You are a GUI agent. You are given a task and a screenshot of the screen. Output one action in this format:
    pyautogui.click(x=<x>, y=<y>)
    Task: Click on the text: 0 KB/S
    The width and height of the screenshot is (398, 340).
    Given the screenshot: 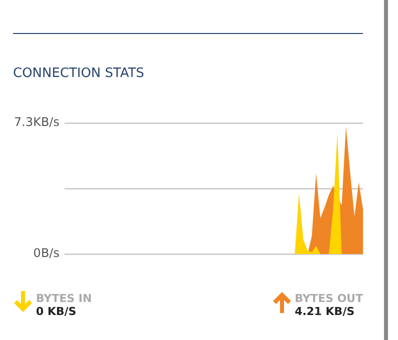 What is the action you would take?
    pyautogui.click(x=57, y=312)
    